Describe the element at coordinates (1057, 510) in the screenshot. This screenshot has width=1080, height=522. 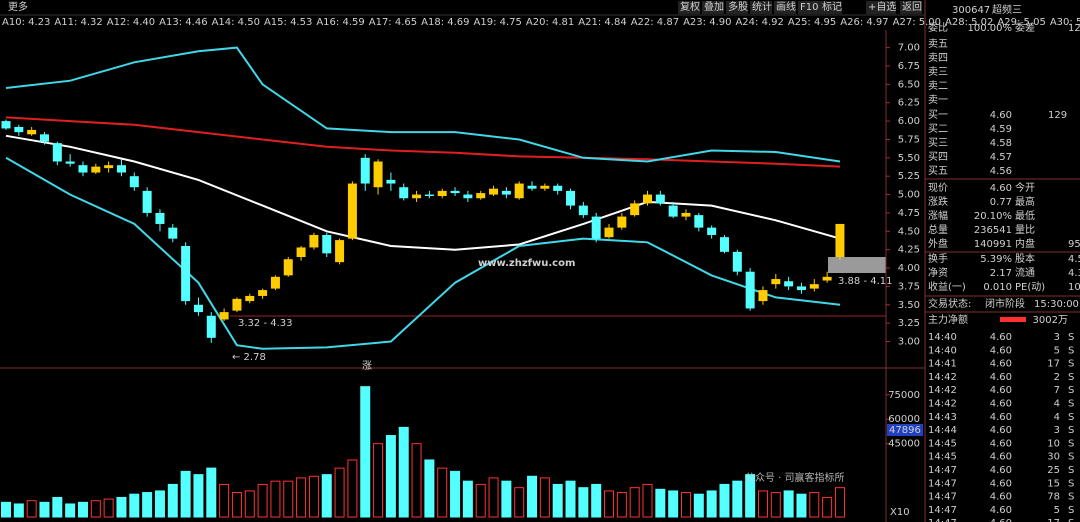
I see `trade-volume: 5` at that location.